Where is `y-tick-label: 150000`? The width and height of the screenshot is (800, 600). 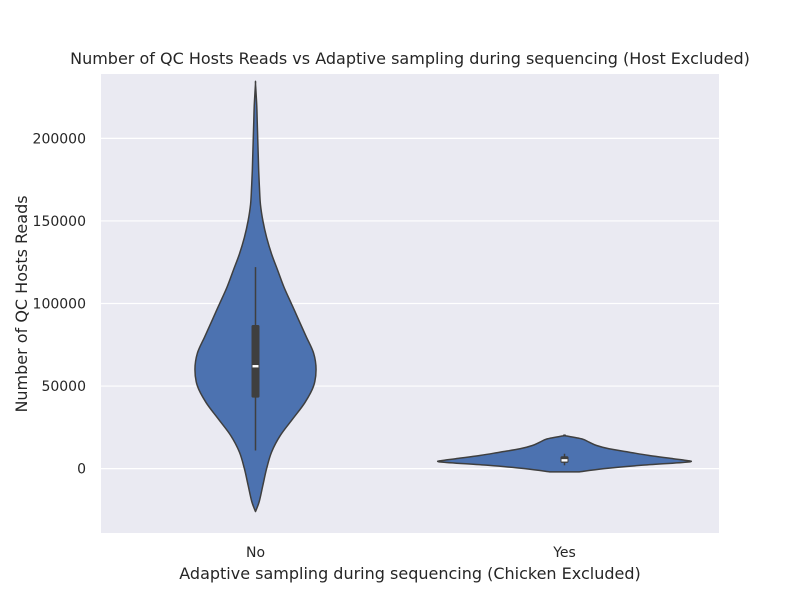
y-tick-label: 150000 is located at coordinates (59, 222).